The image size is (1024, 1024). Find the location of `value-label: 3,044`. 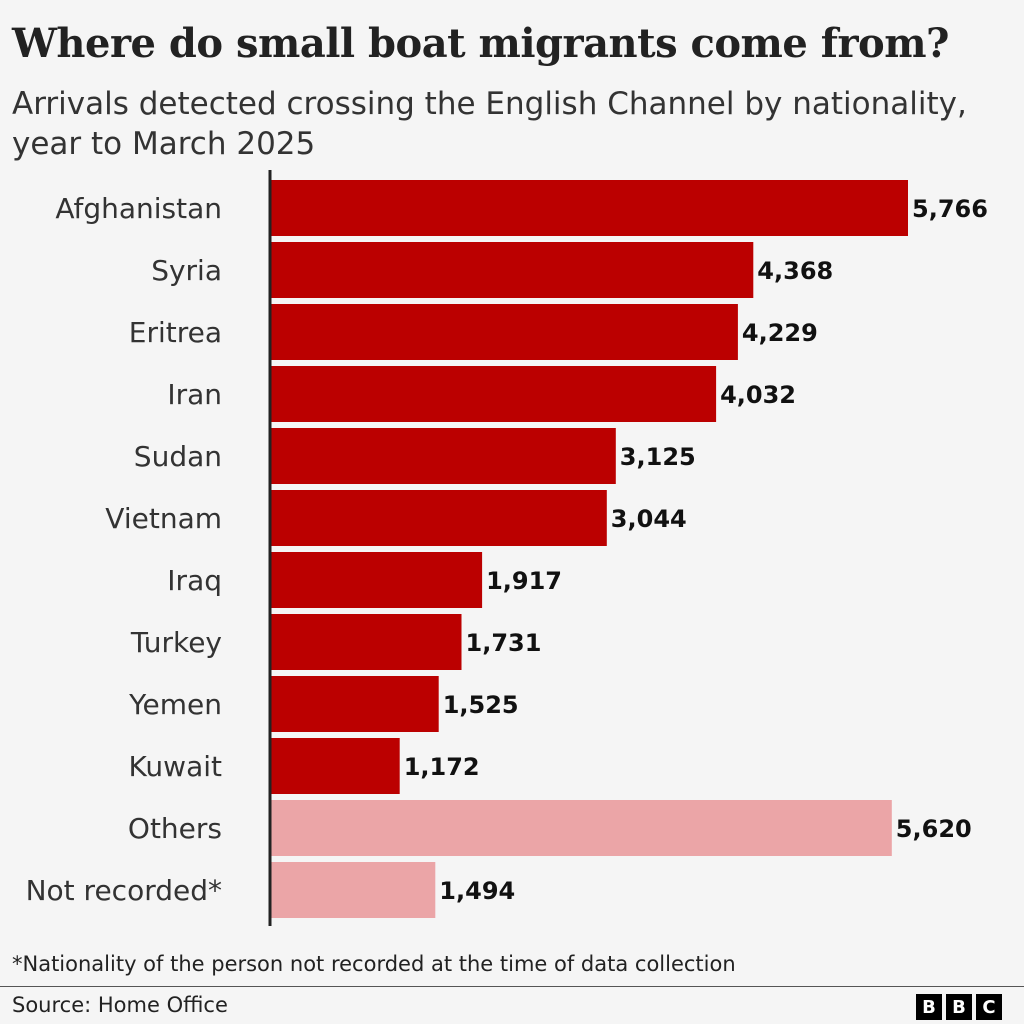

value-label: 3,044 is located at coordinates (649, 519).